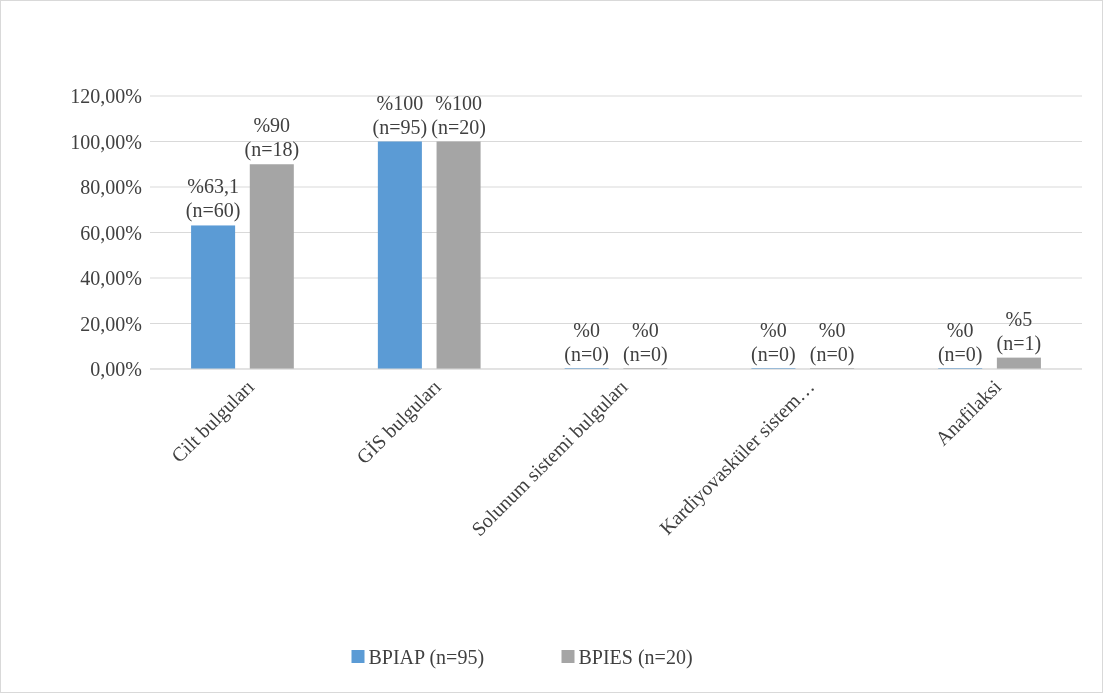  What do you see at coordinates (106, 96) in the screenshot?
I see `y-tick-label: 120,00%` at bounding box center [106, 96].